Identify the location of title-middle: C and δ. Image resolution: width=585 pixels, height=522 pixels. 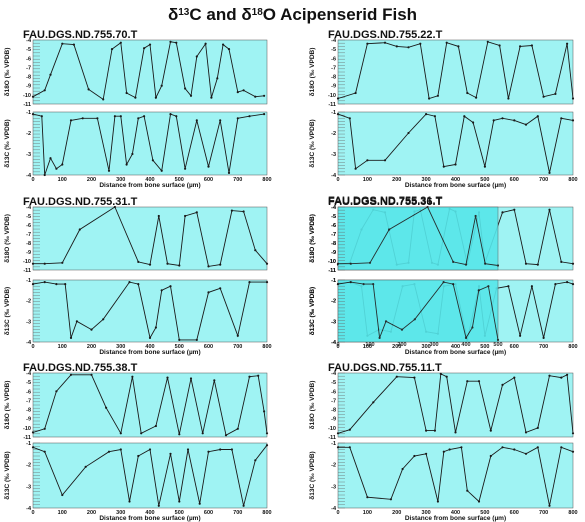
(220, 14).